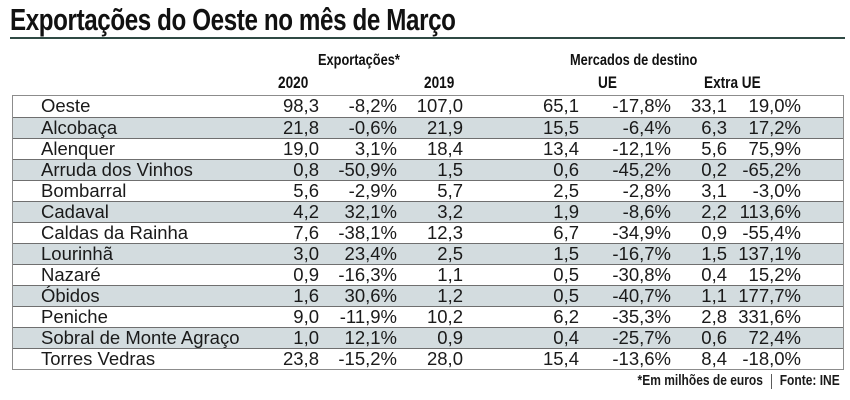 This screenshot has width=850, height=400. Describe the element at coordinates (607, 82) in the screenshot. I see `header-ue: UE` at that location.